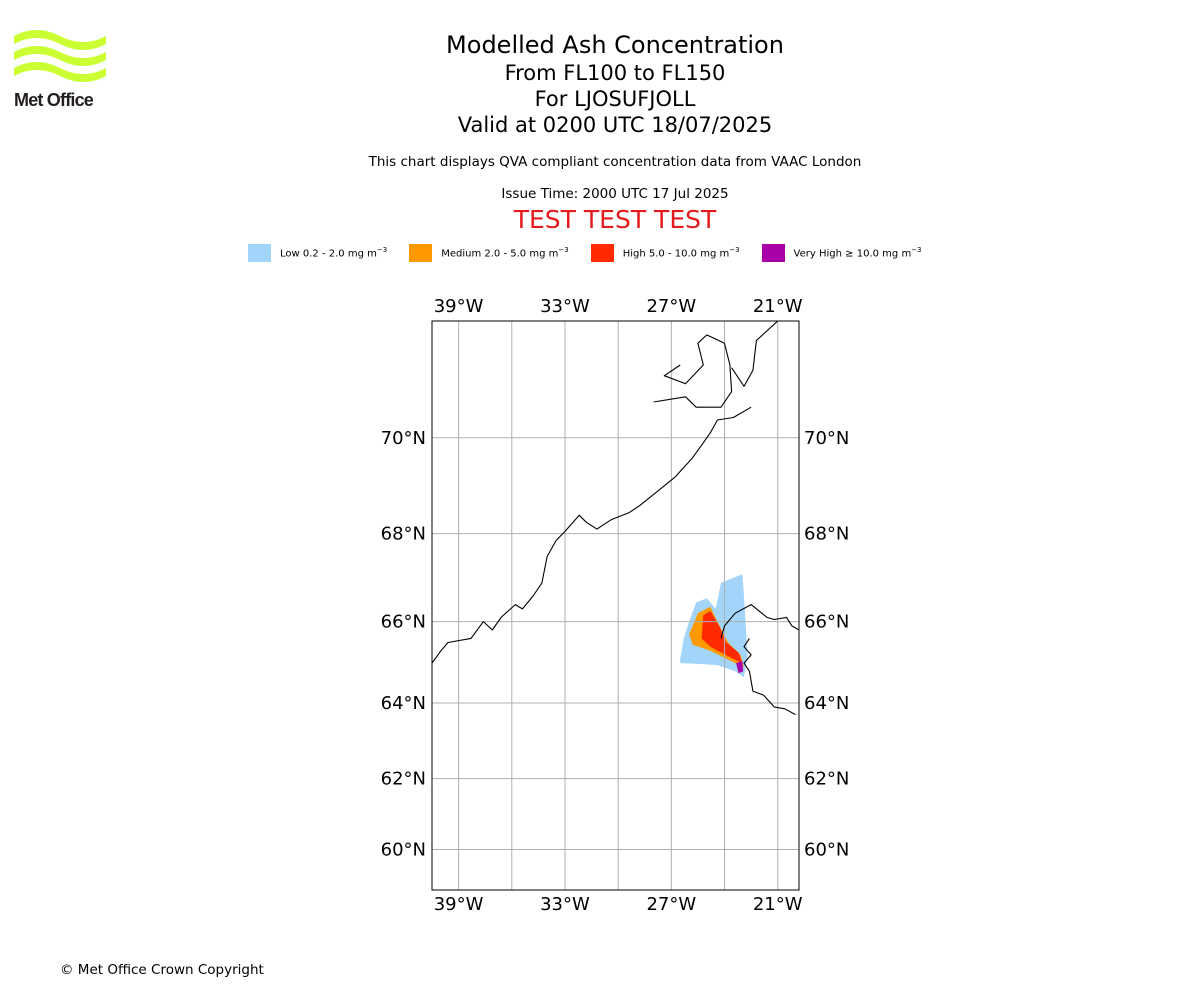 The height and width of the screenshot is (1000, 1200). I want to click on legend-label: High 5.0 - 10.0 mg m−3, so click(681, 252).